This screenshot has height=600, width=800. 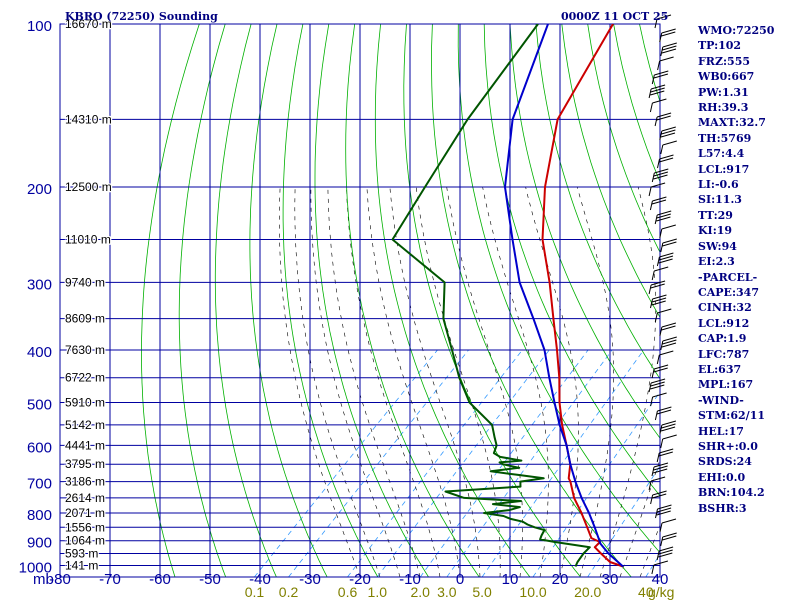 What do you see at coordinates (255, 592) in the screenshot?
I see `mixing-ratio-label: 0.1` at bounding box center [255, 592].